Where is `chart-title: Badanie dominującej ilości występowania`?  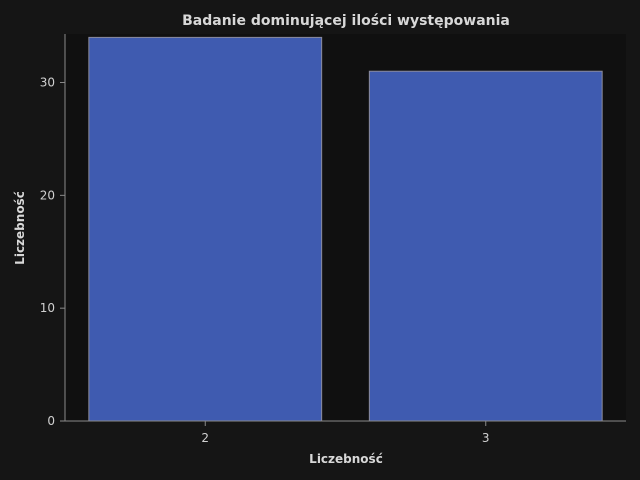 chart-title: Badanie dominującej ilości występowania is located at coordinates (346, 21).